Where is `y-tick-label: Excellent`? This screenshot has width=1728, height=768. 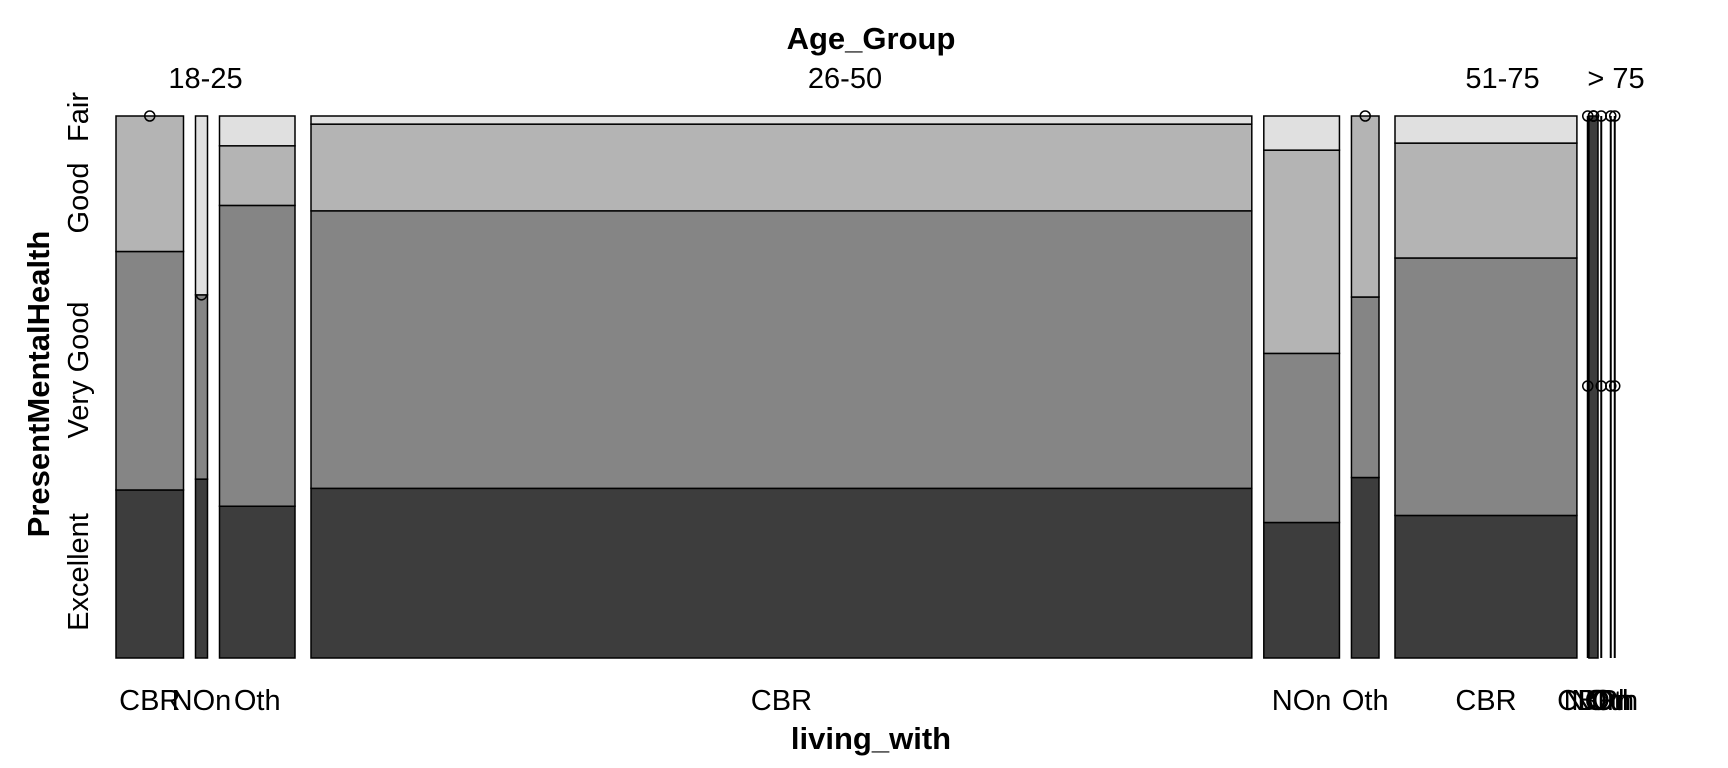
y-tick-label: Excellent is located at coordinates (79, 572).